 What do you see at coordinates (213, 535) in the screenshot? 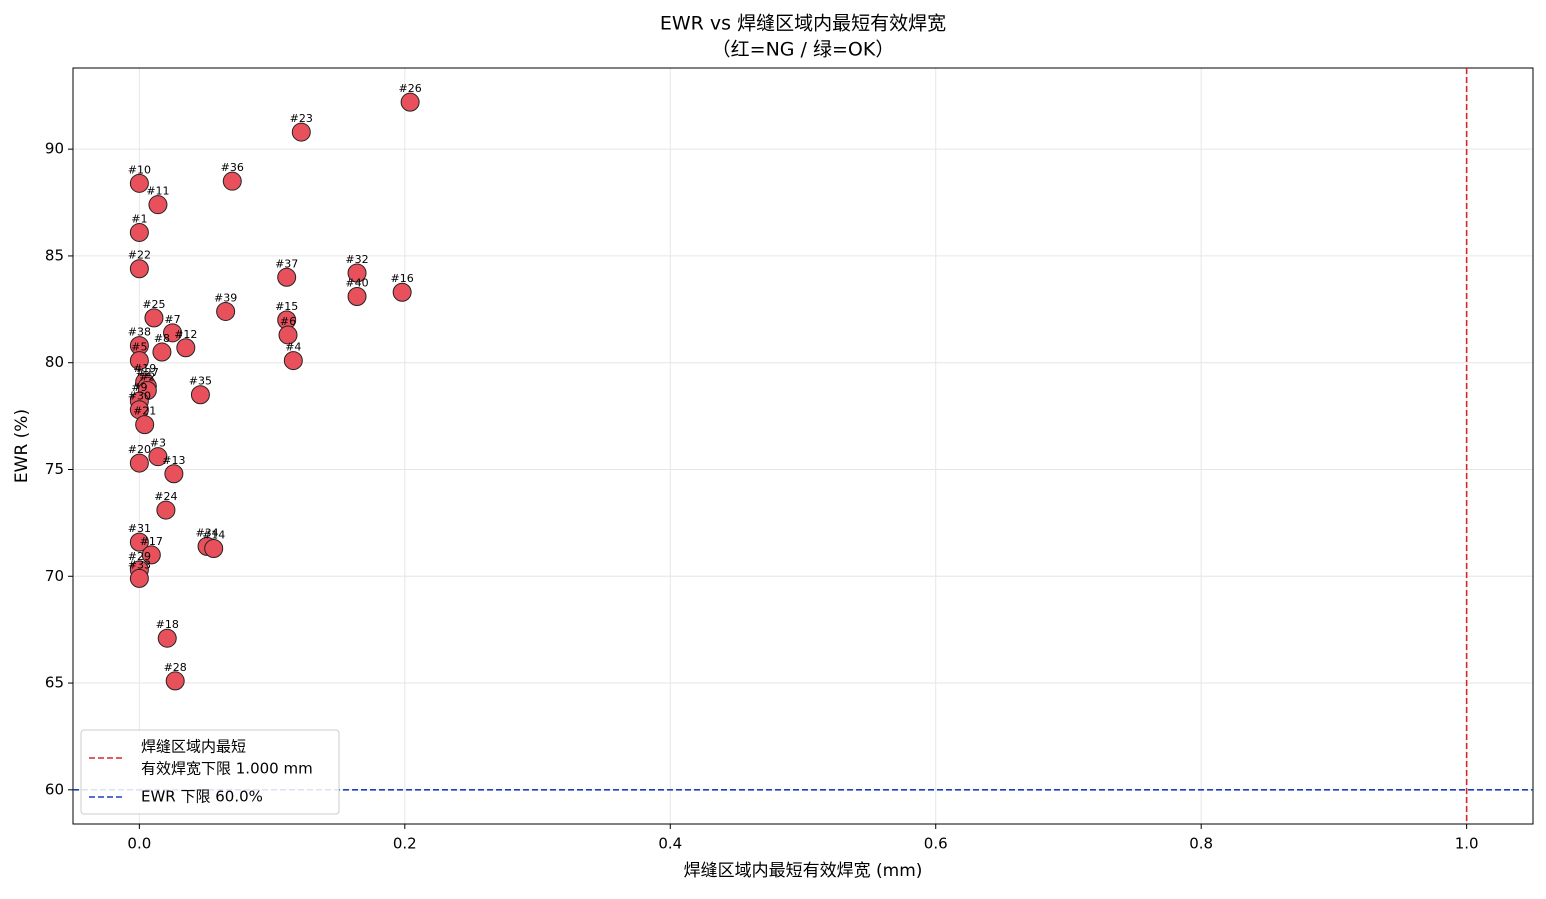
I see `point-label: #14` at bounding box center [213, 535].